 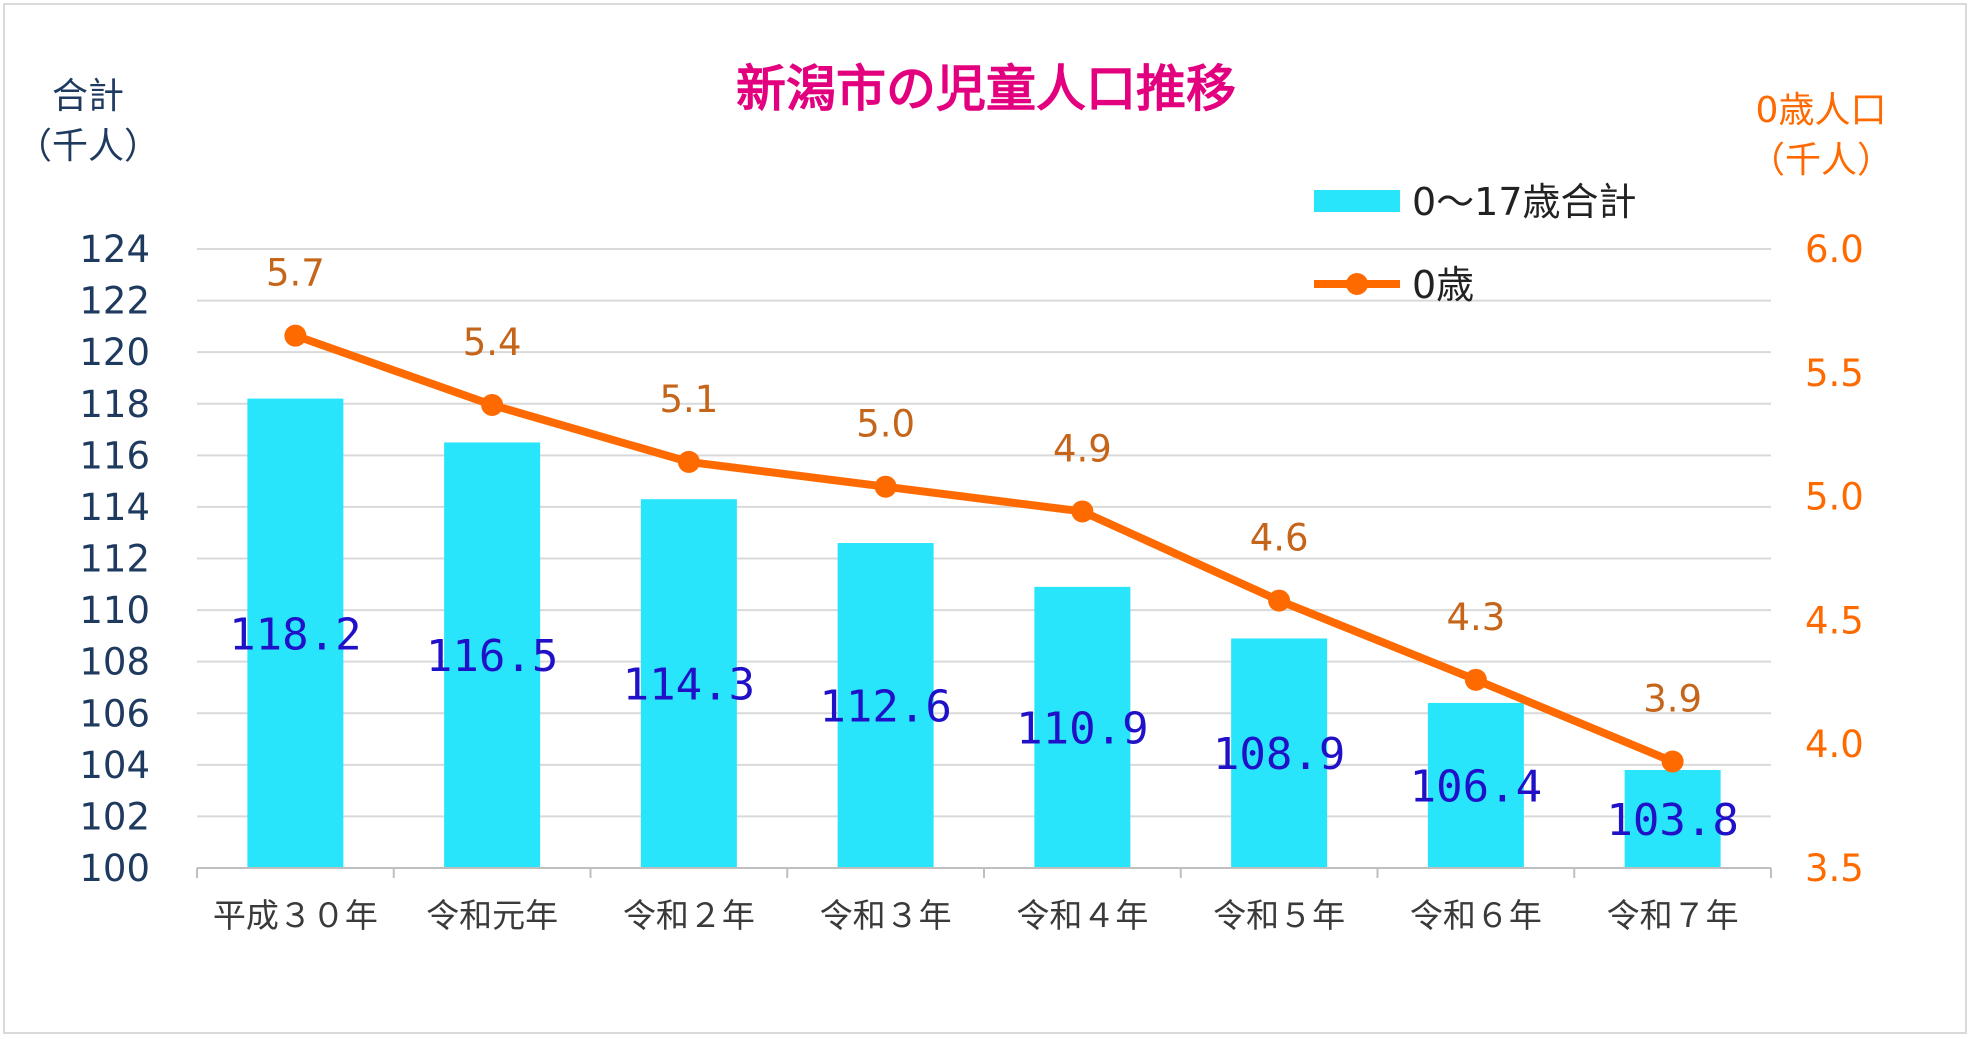 What do you see at coordinates (688, 399) in the screenshot?
I see `line-value-label: 5.1` at bounding box center [688, 399].